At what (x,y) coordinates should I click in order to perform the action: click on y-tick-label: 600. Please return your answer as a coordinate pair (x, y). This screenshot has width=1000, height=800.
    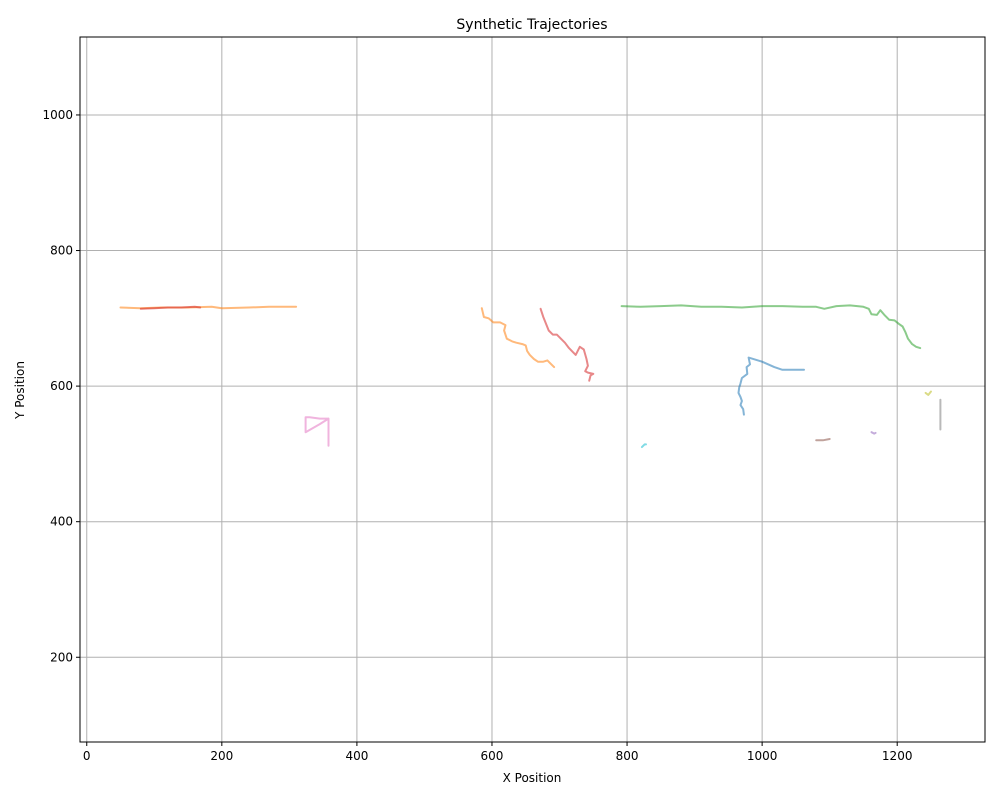
    Looking at the image, I should click on (61, 386).